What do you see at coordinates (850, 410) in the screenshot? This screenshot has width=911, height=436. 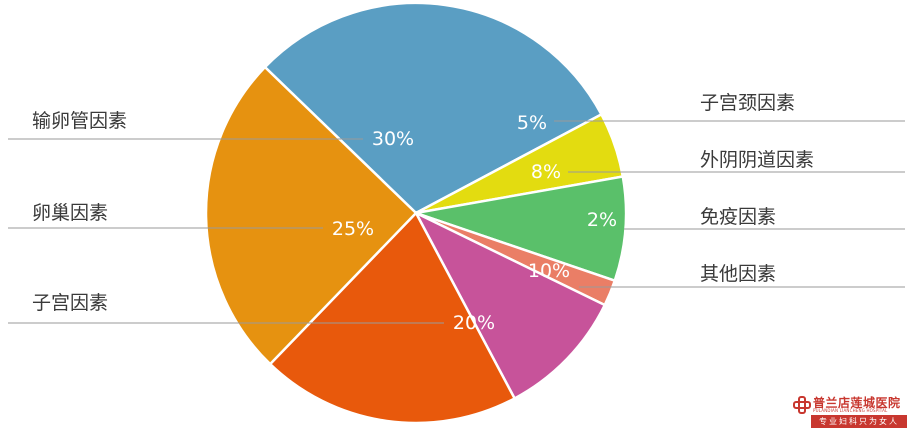 I see `hospital-english-name: PULANDIAN LIANCHENG HOSPITAL` at bounding box center [850, 410].